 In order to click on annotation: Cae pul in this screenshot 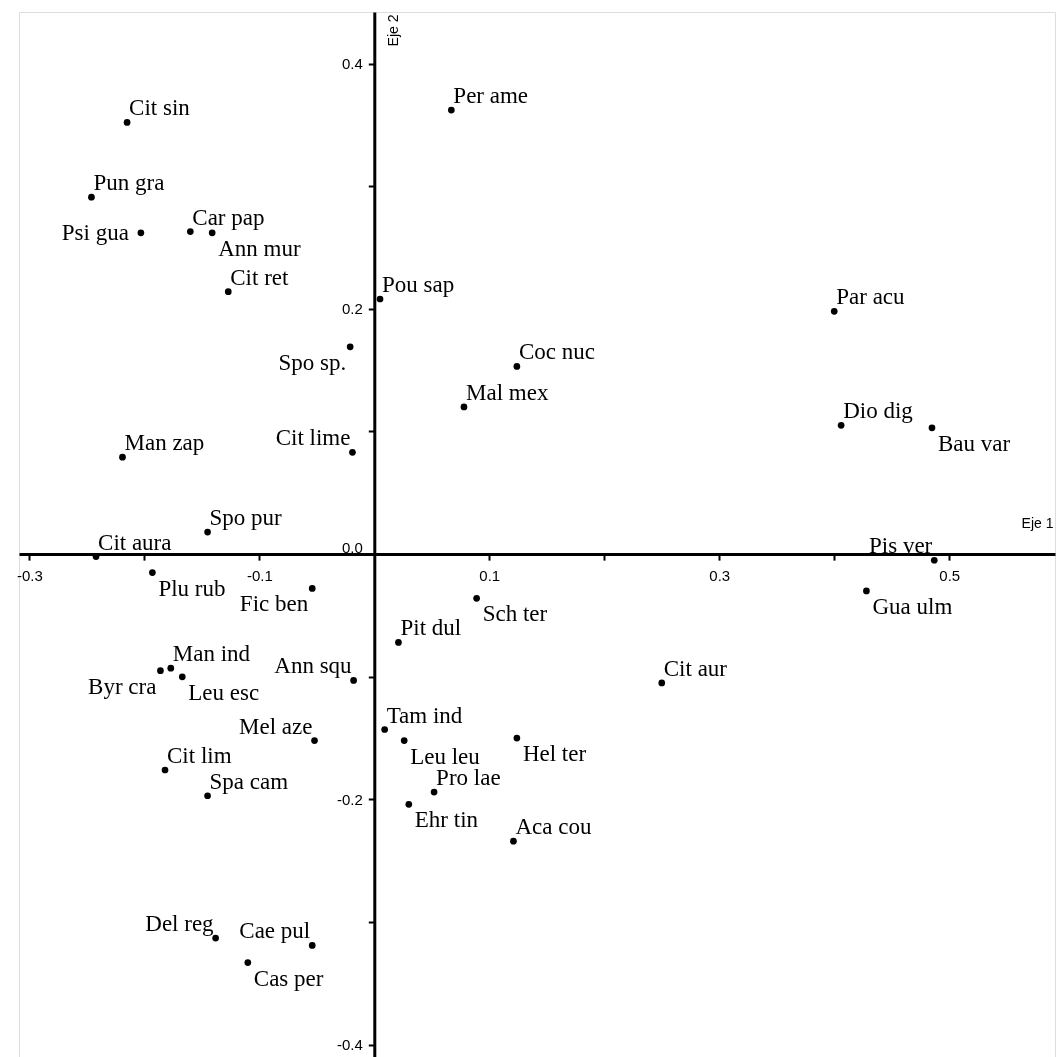, I will do `click(275, 931)`.